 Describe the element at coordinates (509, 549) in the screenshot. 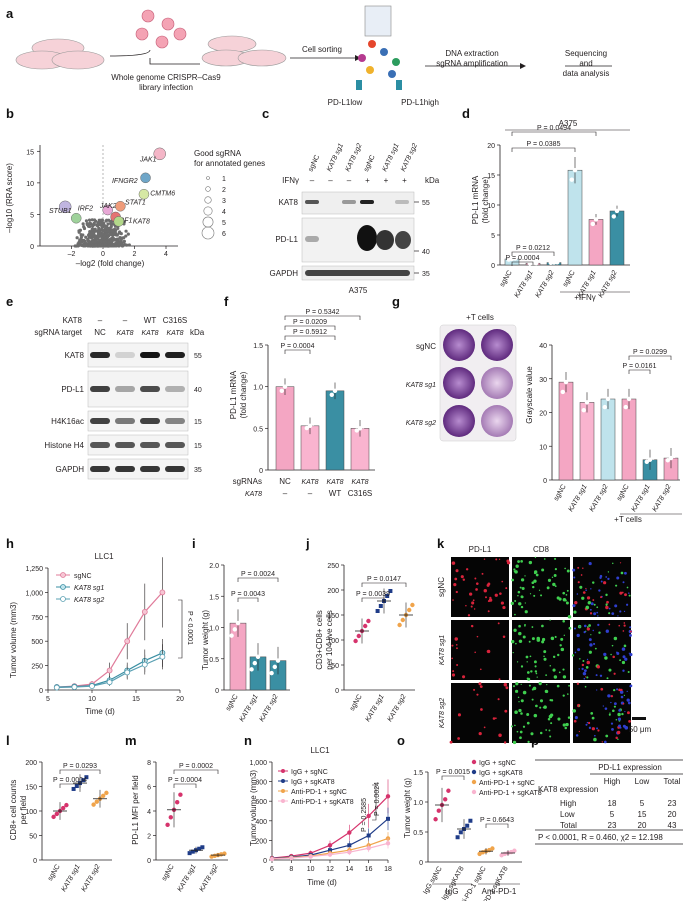

I see `k-column-labels: PD-L1 CD8` at that location.